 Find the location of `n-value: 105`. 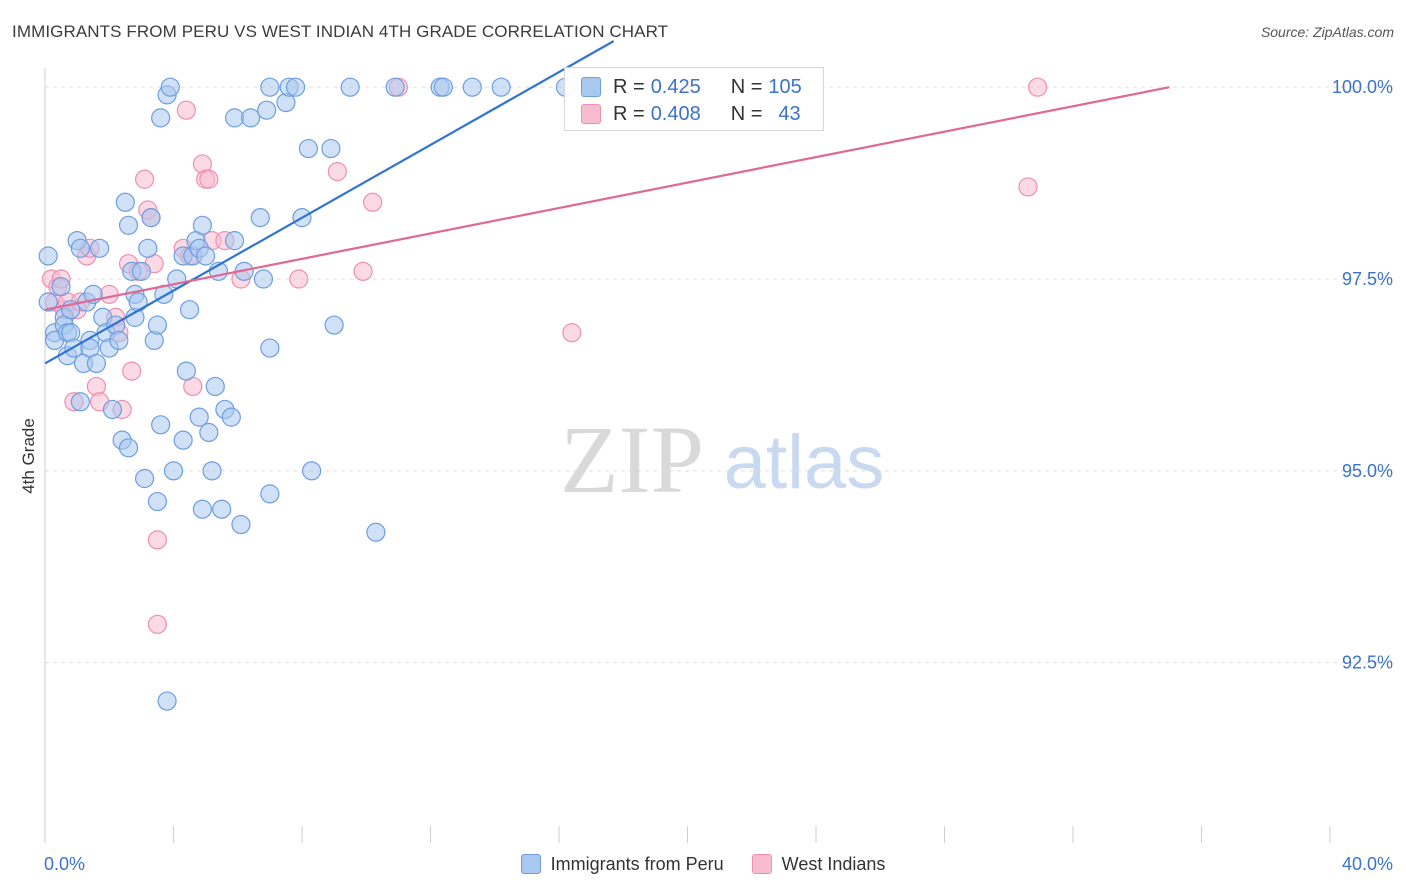

n-value: 105 is located at coordinates (785, 86).